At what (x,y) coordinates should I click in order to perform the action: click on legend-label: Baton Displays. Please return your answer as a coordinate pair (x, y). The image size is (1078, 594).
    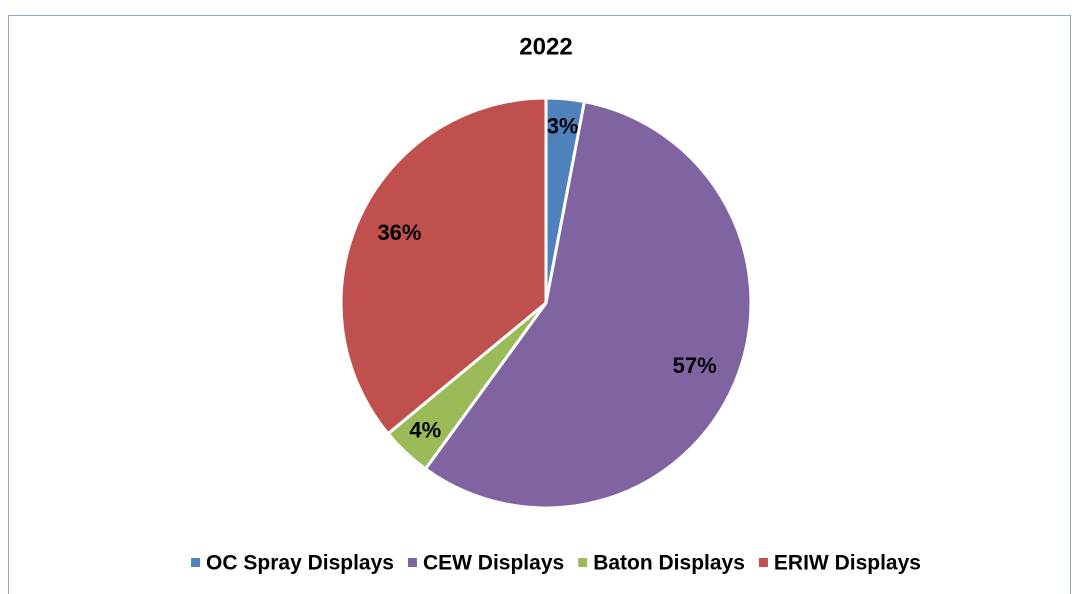
    Looking at the image, I should click on (669, 563).